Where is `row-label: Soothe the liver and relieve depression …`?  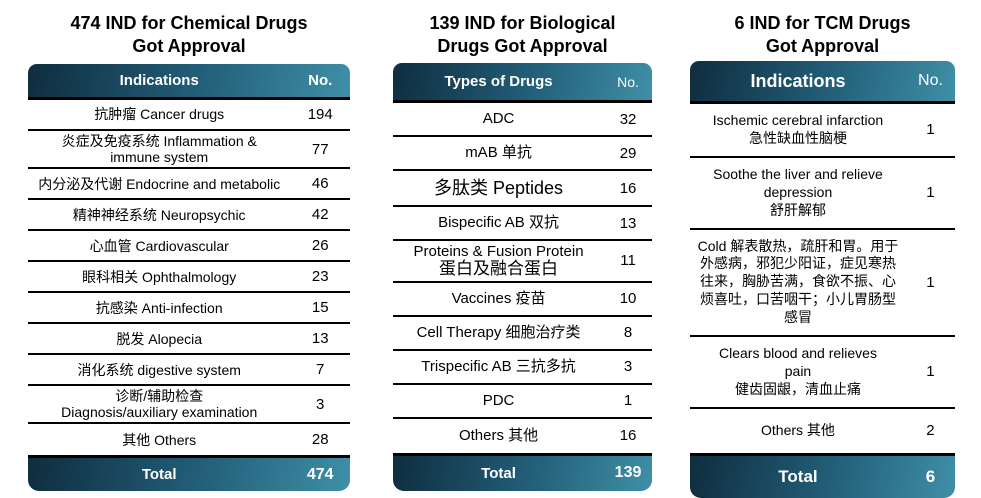 row-label: Soothe the liver and relieve depression … is located at coordinates (798, 191).